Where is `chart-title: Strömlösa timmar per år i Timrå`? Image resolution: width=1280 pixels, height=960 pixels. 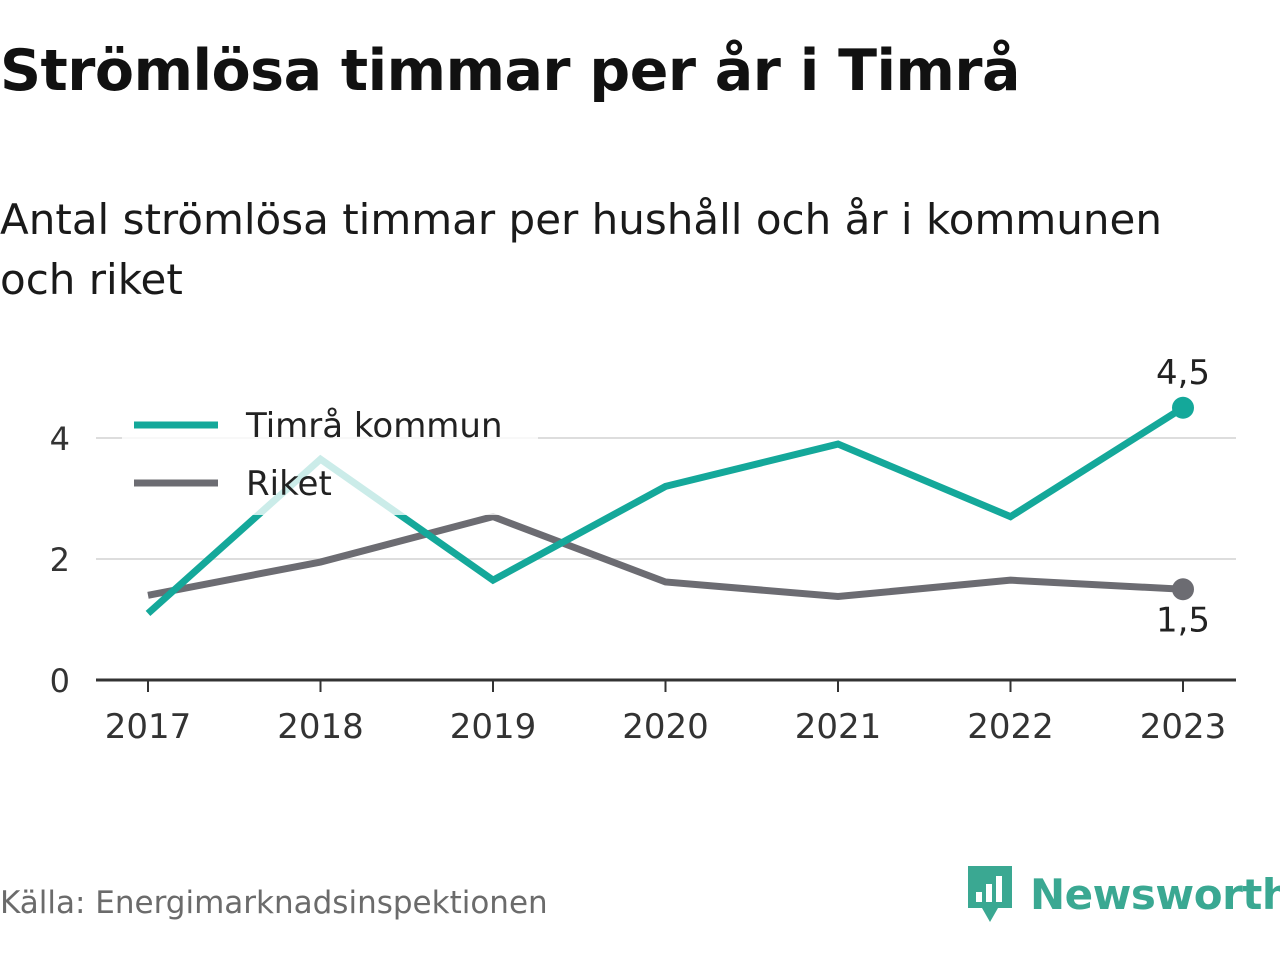 chart-title: Strömlösa timmar per år i Timrå is located at coordinates (510, 71).